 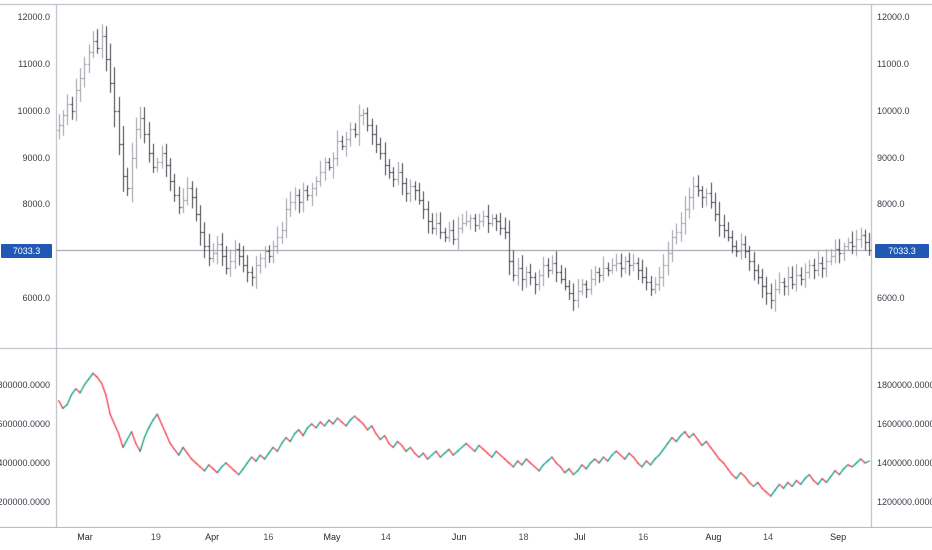 What do you see at coordinates (85, 537) in the screenshot?
I see `time-label: Mar` at bounding box center [85, 537].